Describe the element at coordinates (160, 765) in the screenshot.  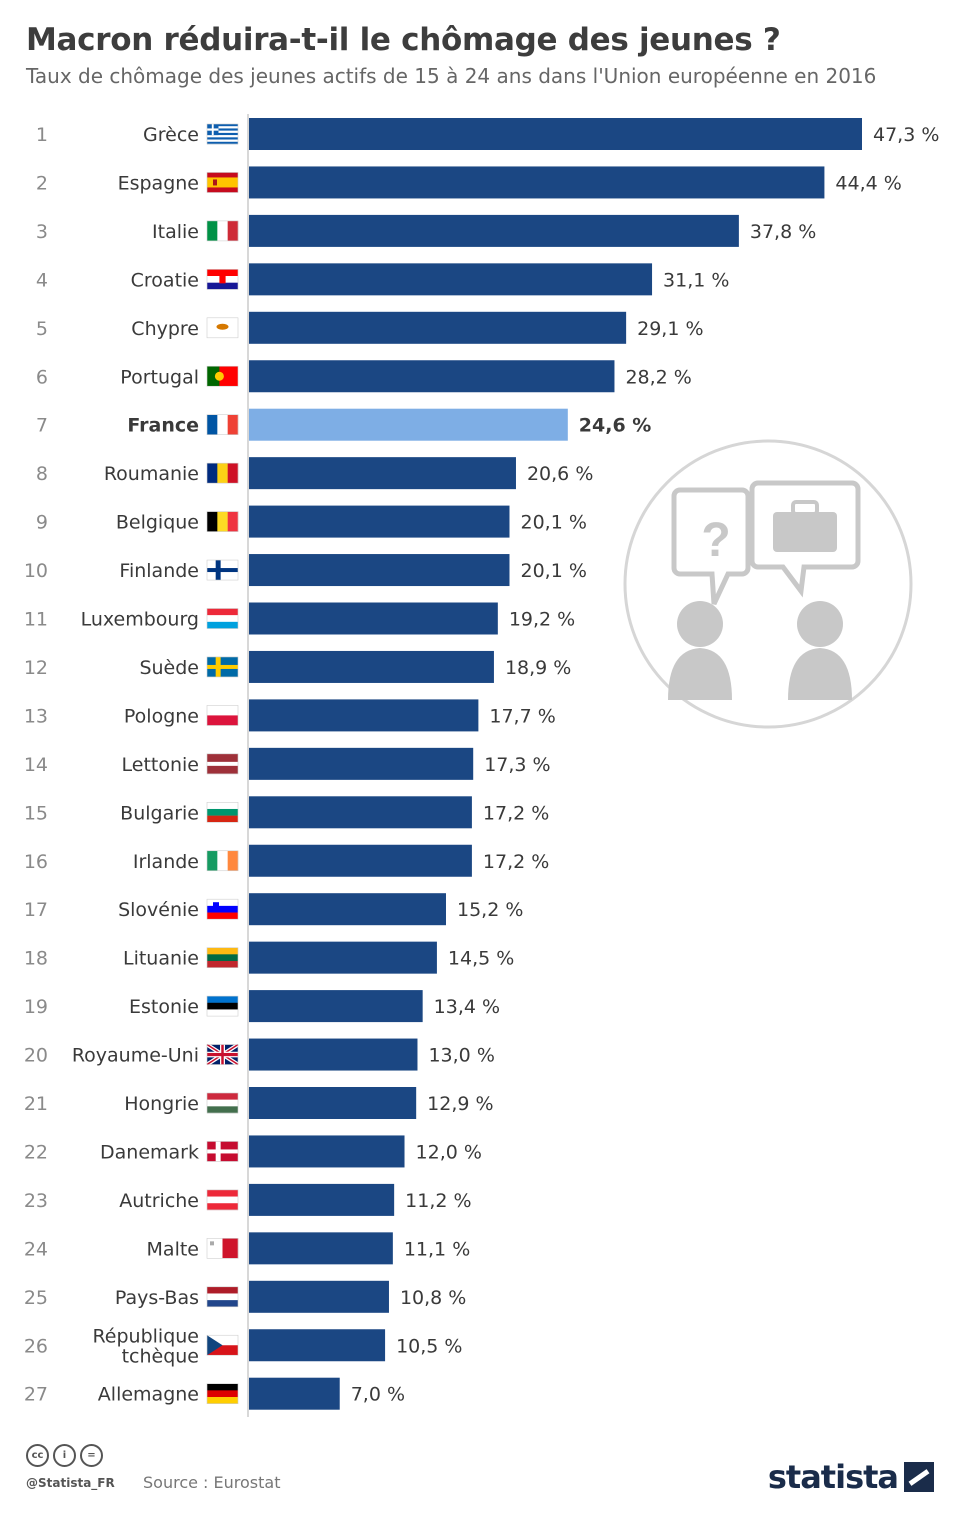
I see `category-label: Lettonie` at that location.